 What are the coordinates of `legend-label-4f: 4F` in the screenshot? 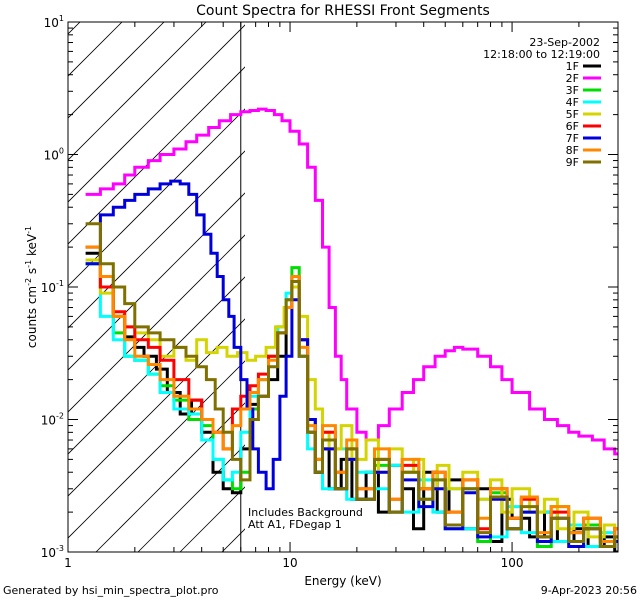 It's located at (572, 102).